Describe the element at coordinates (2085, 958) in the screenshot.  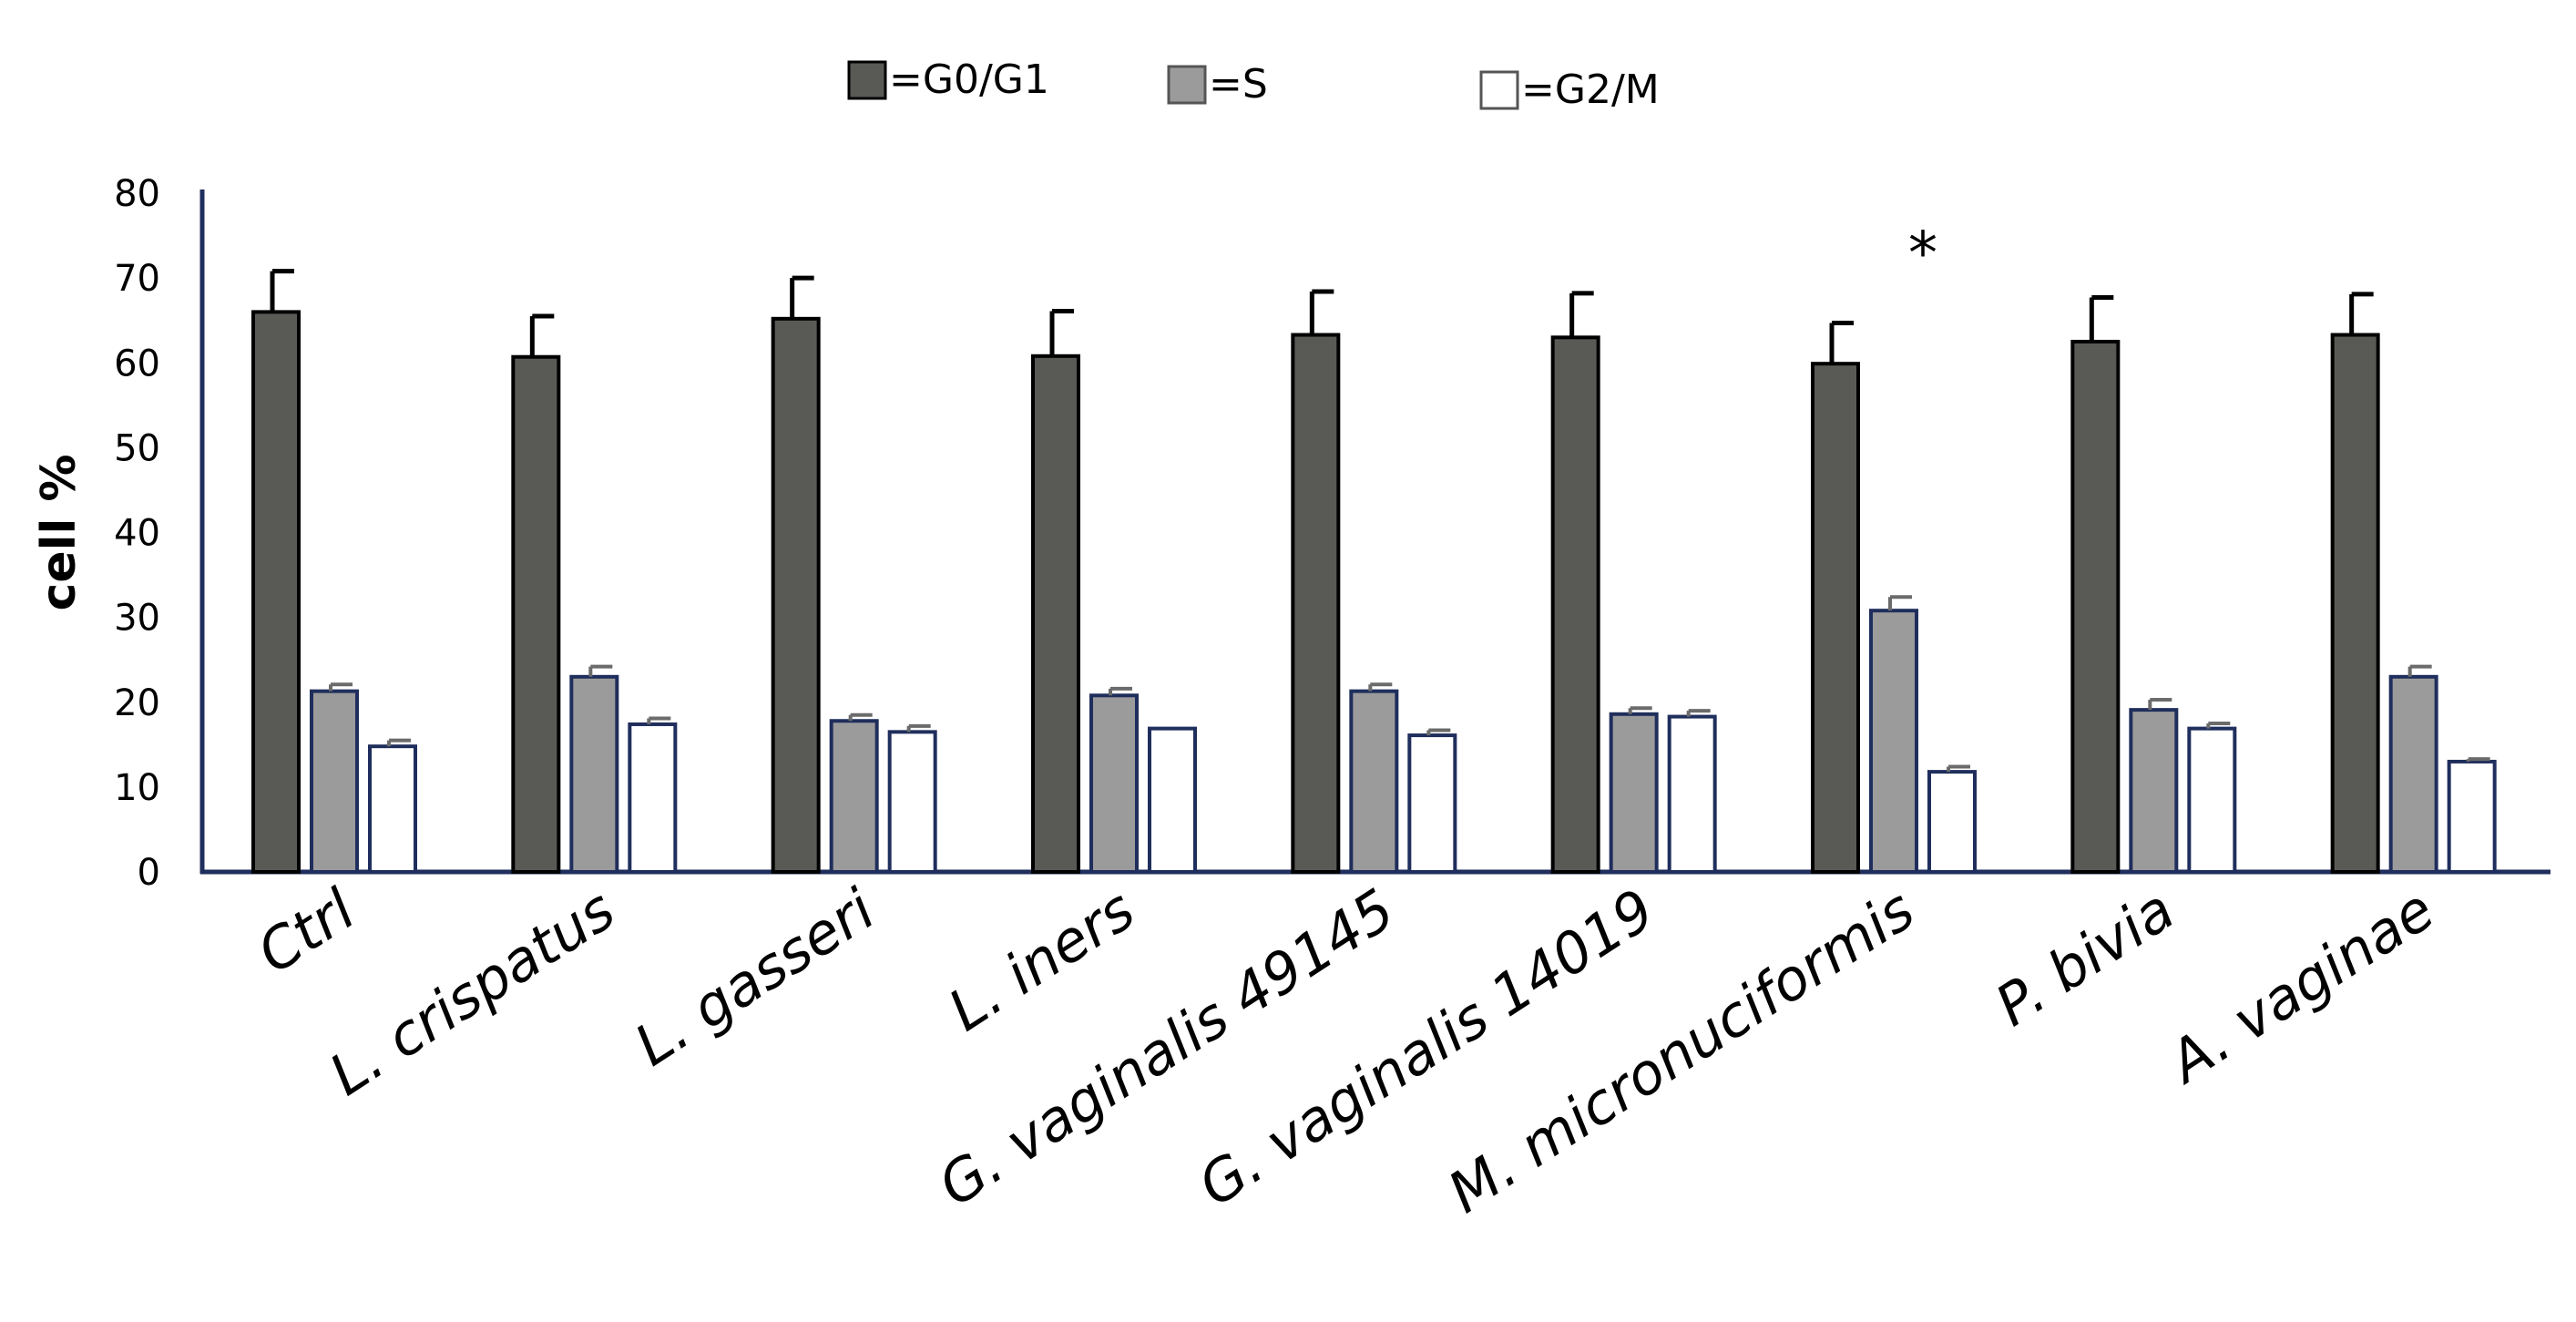
I see `x-tick-label-p-bivia: P. bivia` at that location.